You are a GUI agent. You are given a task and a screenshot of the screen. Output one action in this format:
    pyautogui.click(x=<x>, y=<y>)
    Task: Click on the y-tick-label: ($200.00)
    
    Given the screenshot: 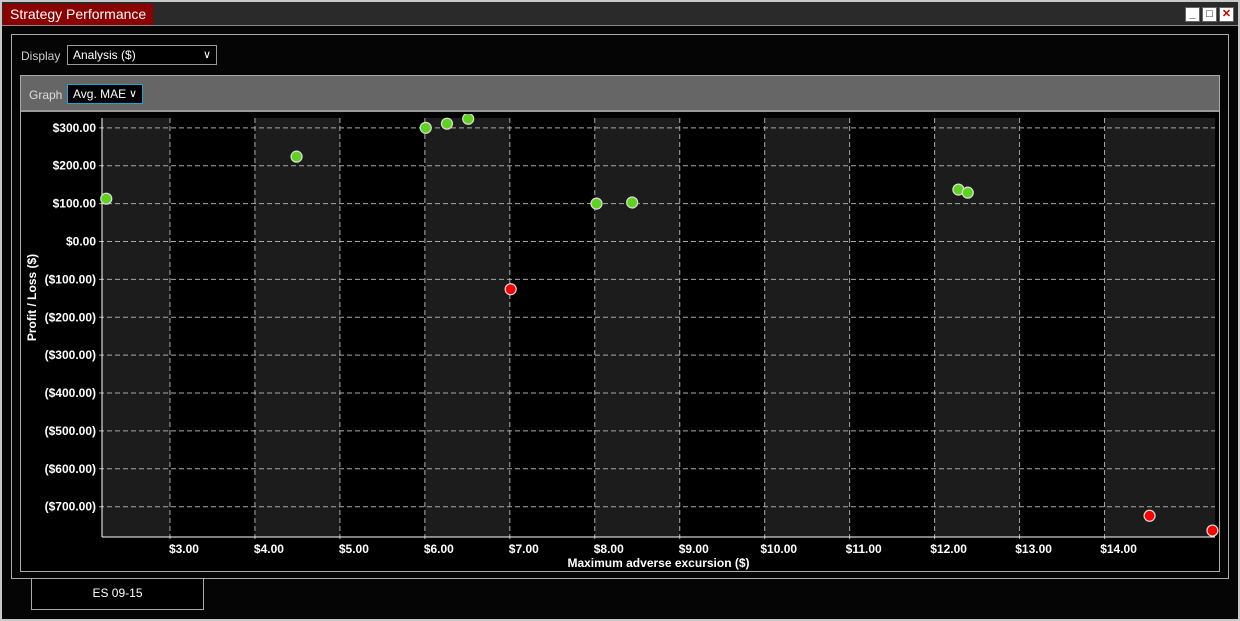 What is the action you would take?
    pyautogui.click(x=70, y=317)
    